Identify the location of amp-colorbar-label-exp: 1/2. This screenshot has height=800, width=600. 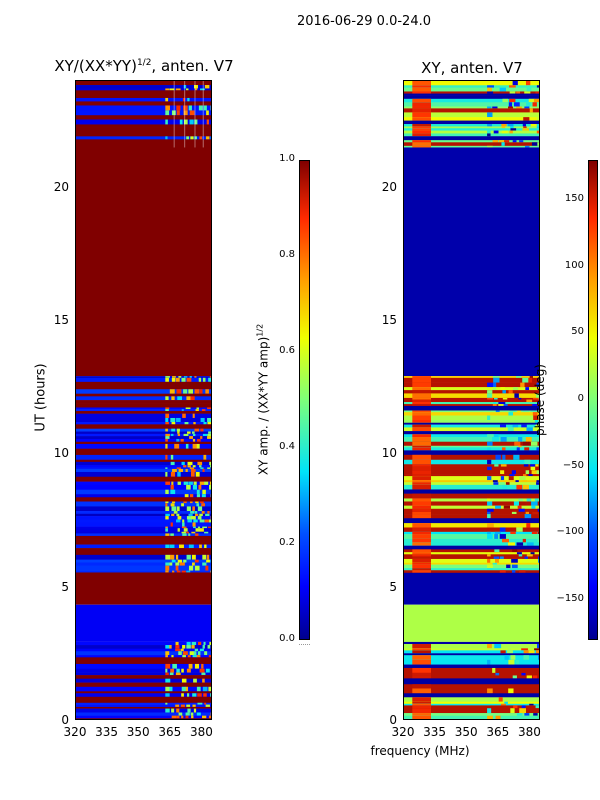
(260, 330).